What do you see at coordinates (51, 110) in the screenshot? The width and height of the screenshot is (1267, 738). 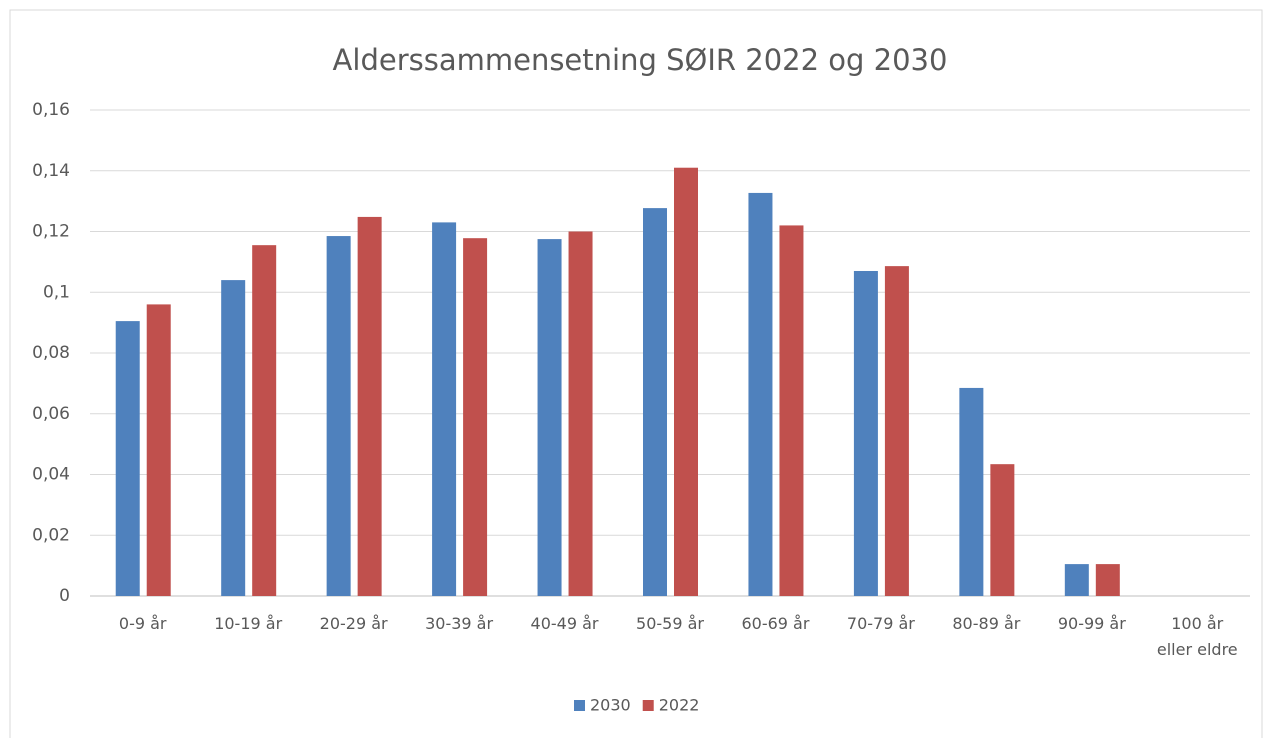 I see `y-tick-label: 0,16` at bounding box center [51, 110].